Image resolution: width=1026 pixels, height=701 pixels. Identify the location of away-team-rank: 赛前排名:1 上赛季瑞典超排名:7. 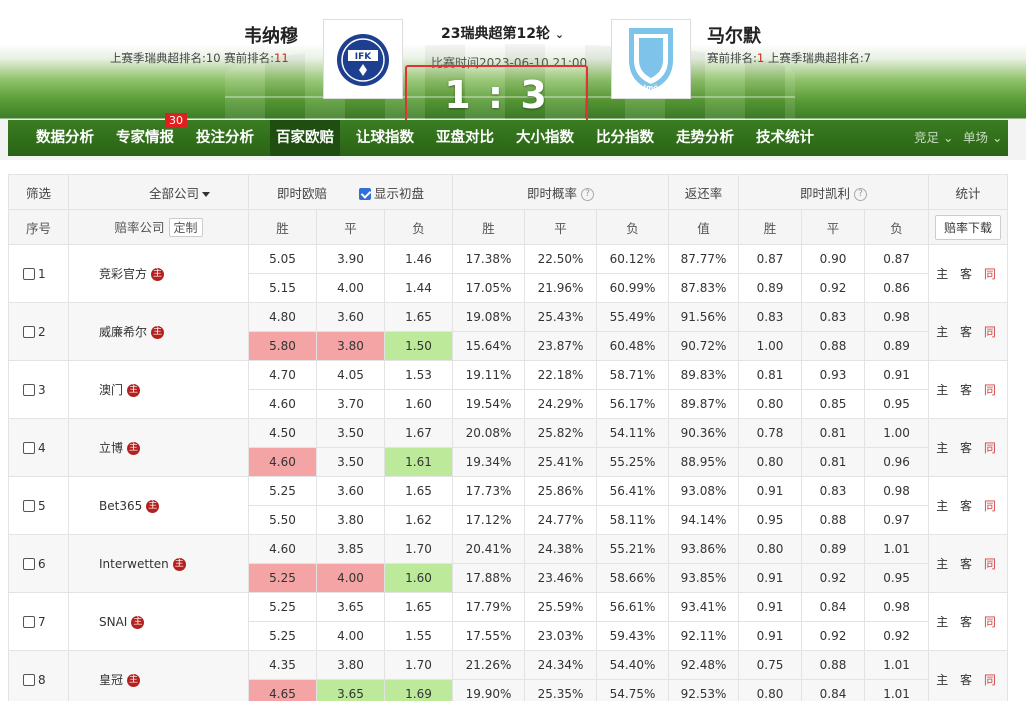
(789, 58).